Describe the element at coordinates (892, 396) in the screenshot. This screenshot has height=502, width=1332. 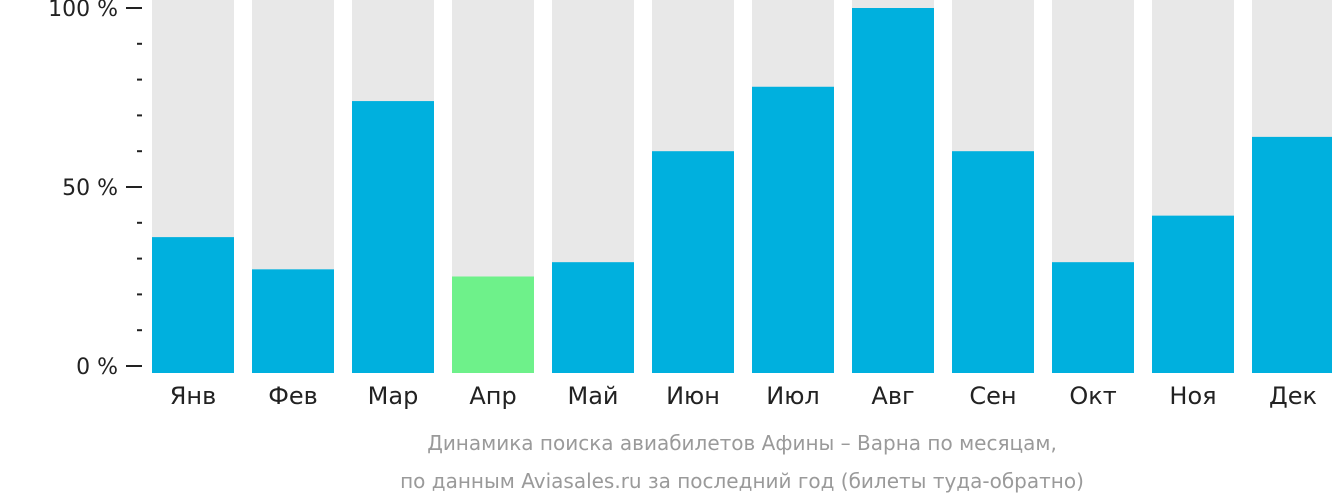
I see `x-tick-label: Авг` at that location.